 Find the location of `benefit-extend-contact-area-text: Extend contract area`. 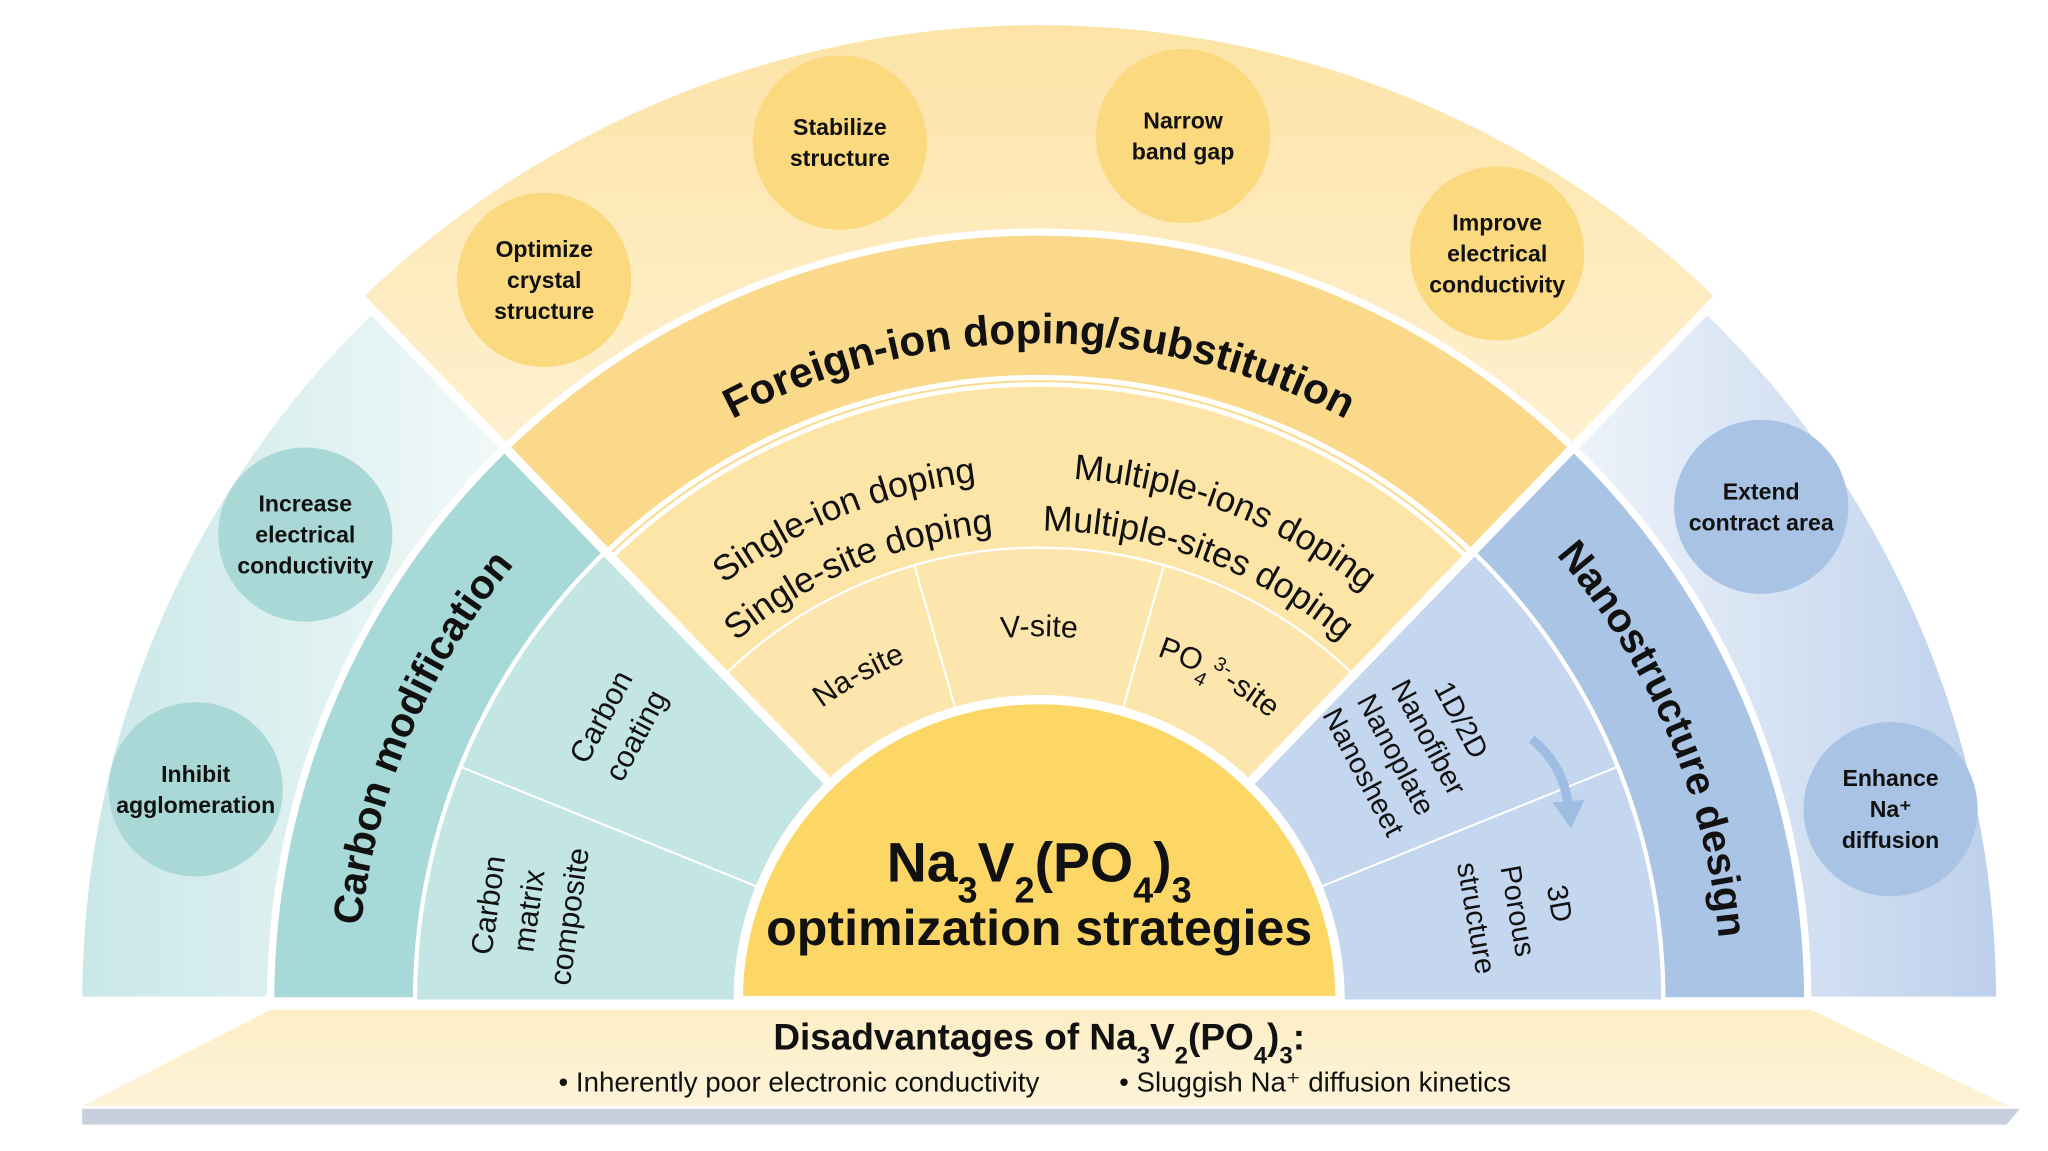

benefit-extend-contact-area-text: Extend contract area is located at coordinates (1761, 506).